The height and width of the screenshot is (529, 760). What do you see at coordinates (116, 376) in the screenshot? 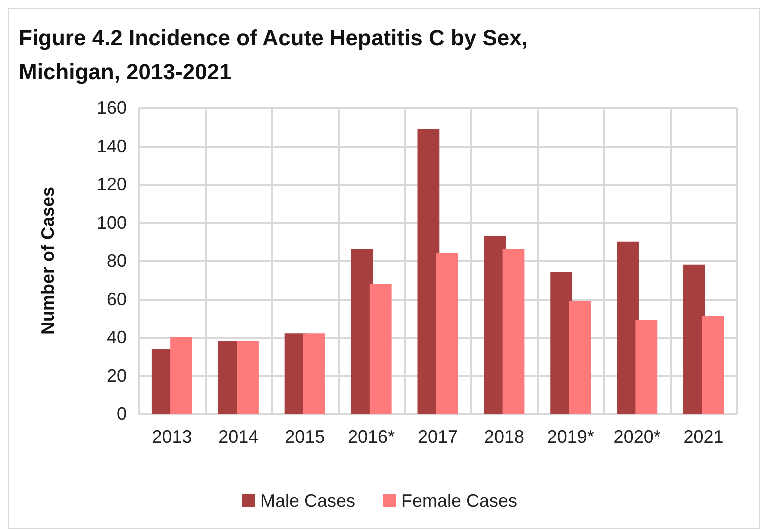
I see `y-tick-label: 20` at bounding box center [116, 376].